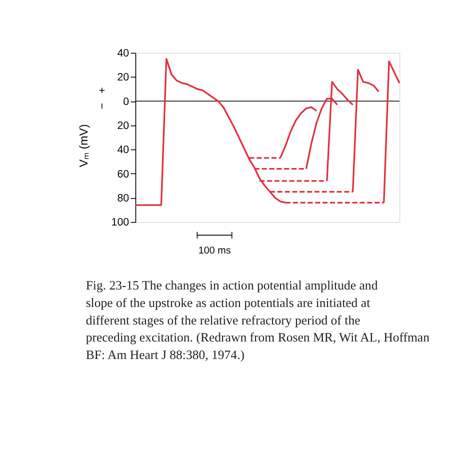 The height and width of the screenshot is (455, 472). What do you see at coordinates (258, 320) in the screenshot?
I see `caption: Fig. 23-15 The changes in action potential amplitude and slope of the upstroke as action potentials are initiated at different stages of the relative refractory period of the preceding excitation. (Redrawn from Rosen MR, Wit AL, Hoffman BF: Am Heart J 88:380, 1974.)` at bounding box center [258, 320].